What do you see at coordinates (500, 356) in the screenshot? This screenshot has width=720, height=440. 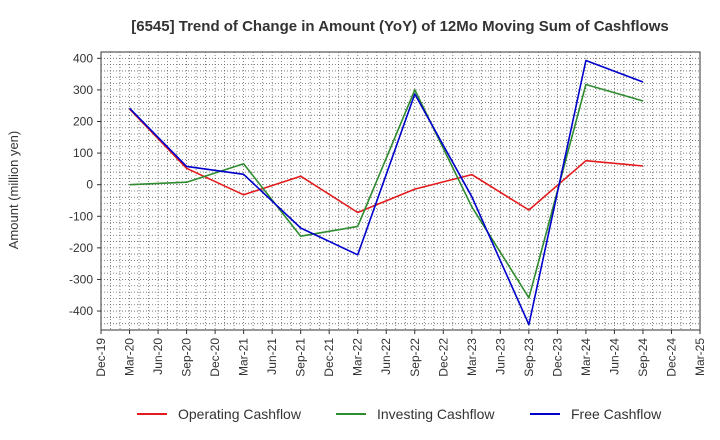 I see `x-tick-label: Jun-23` at bounding box center [500, 356].